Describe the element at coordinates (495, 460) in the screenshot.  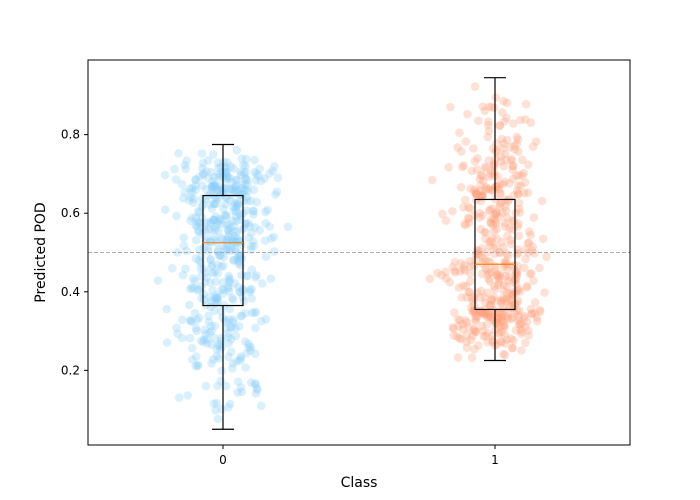
I see `x-tick-label: 1` at that location.